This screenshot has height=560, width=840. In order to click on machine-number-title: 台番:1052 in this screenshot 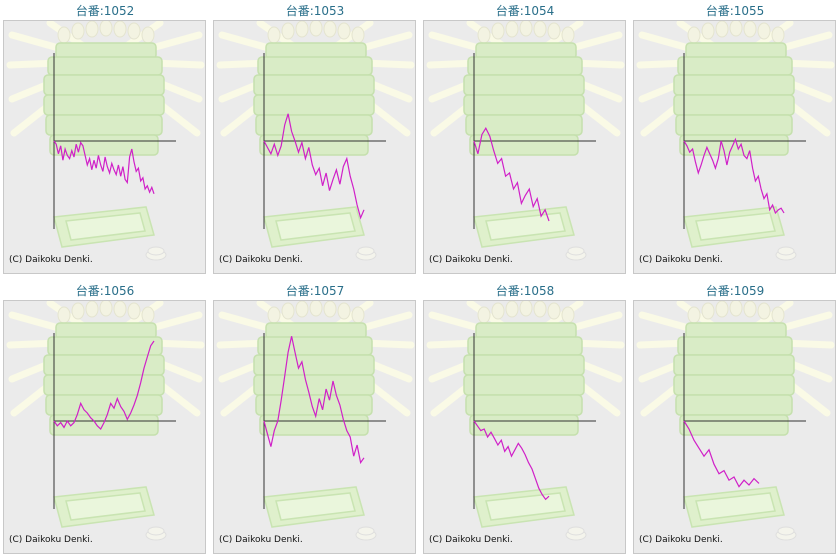, I will do `click(105, 11)`.